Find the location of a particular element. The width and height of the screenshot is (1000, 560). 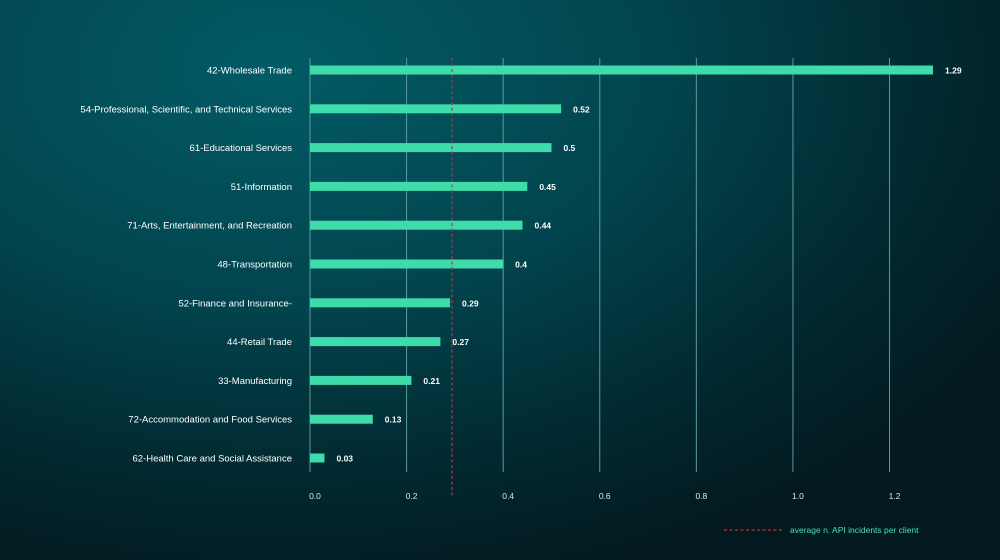

category-label: 44-Retail Trade is located at coordinates (259, 342).